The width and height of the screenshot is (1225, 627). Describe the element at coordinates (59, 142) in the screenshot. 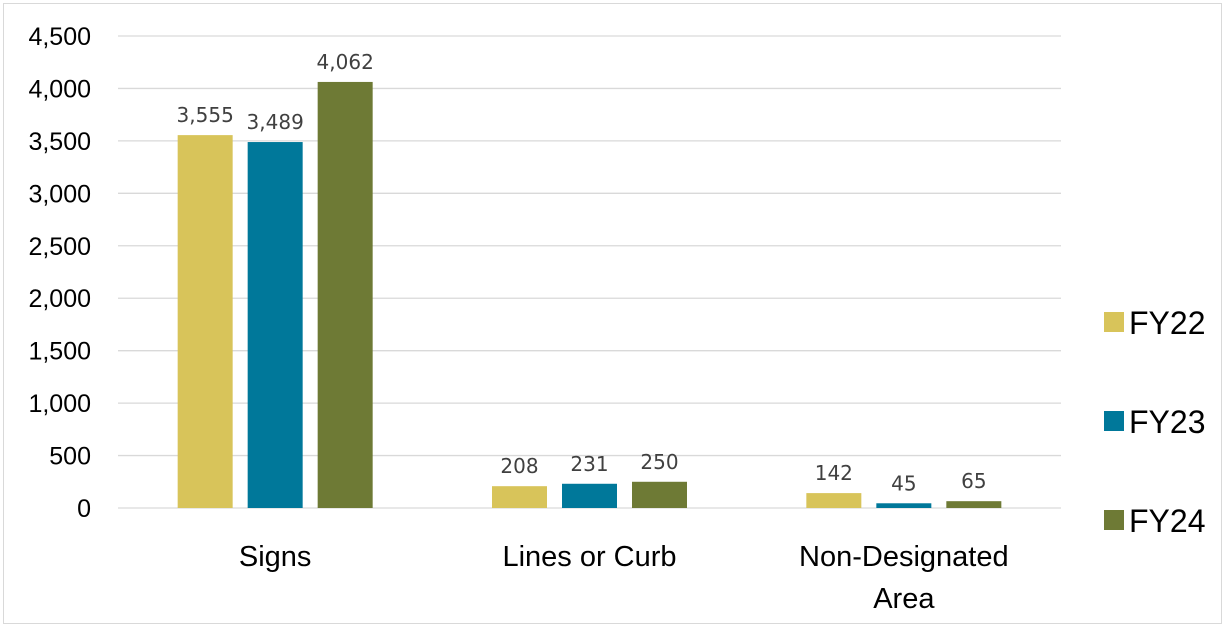

I see `y-tick-label: 3,500` at that location.